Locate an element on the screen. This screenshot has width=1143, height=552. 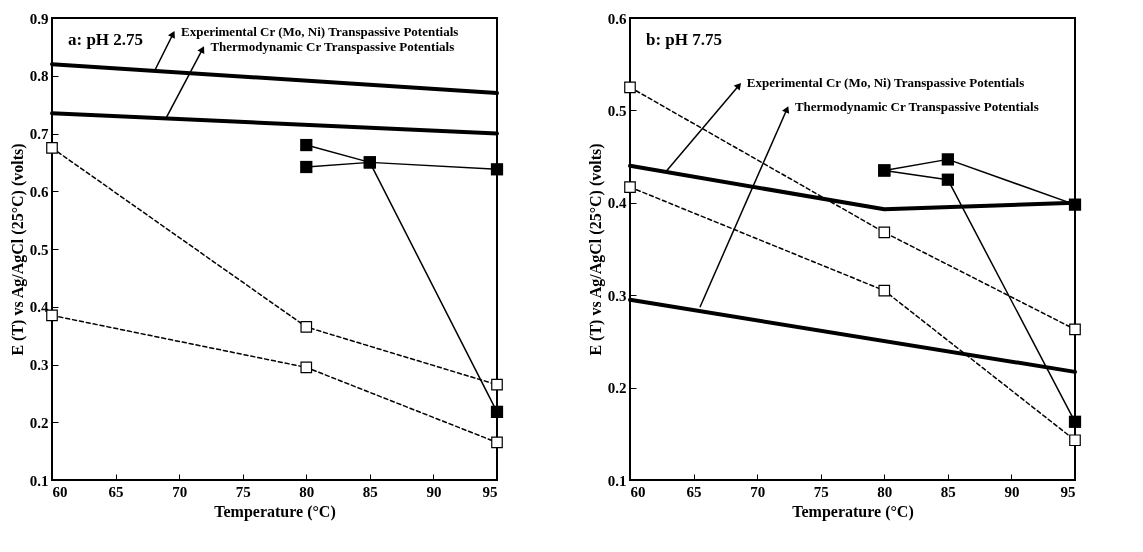
y-tick-label: 0.9 is located at coordinates (39, 18).